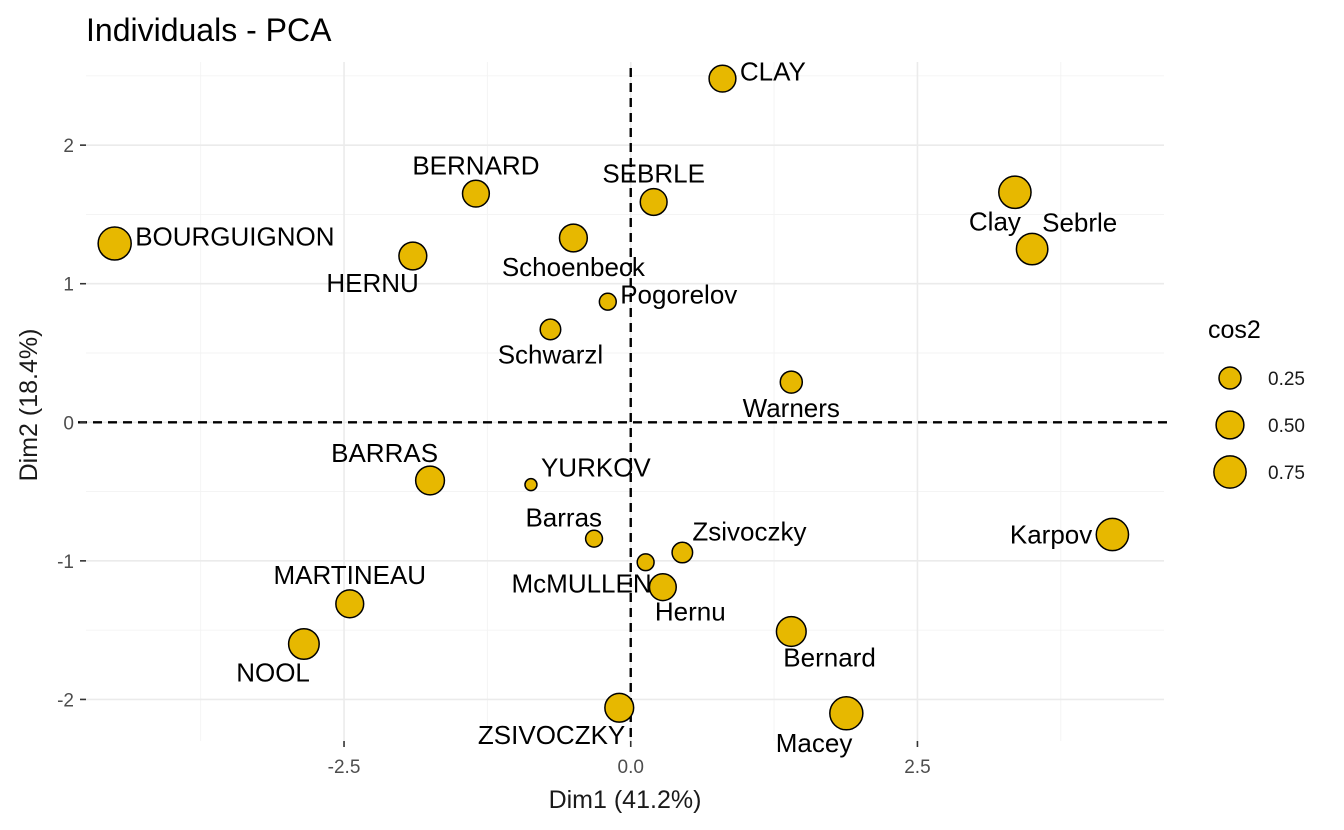 Image resolution: width=1344 pixels, height=830 pixels. I want to click on point-label: Karpov, so click(1051, 535).